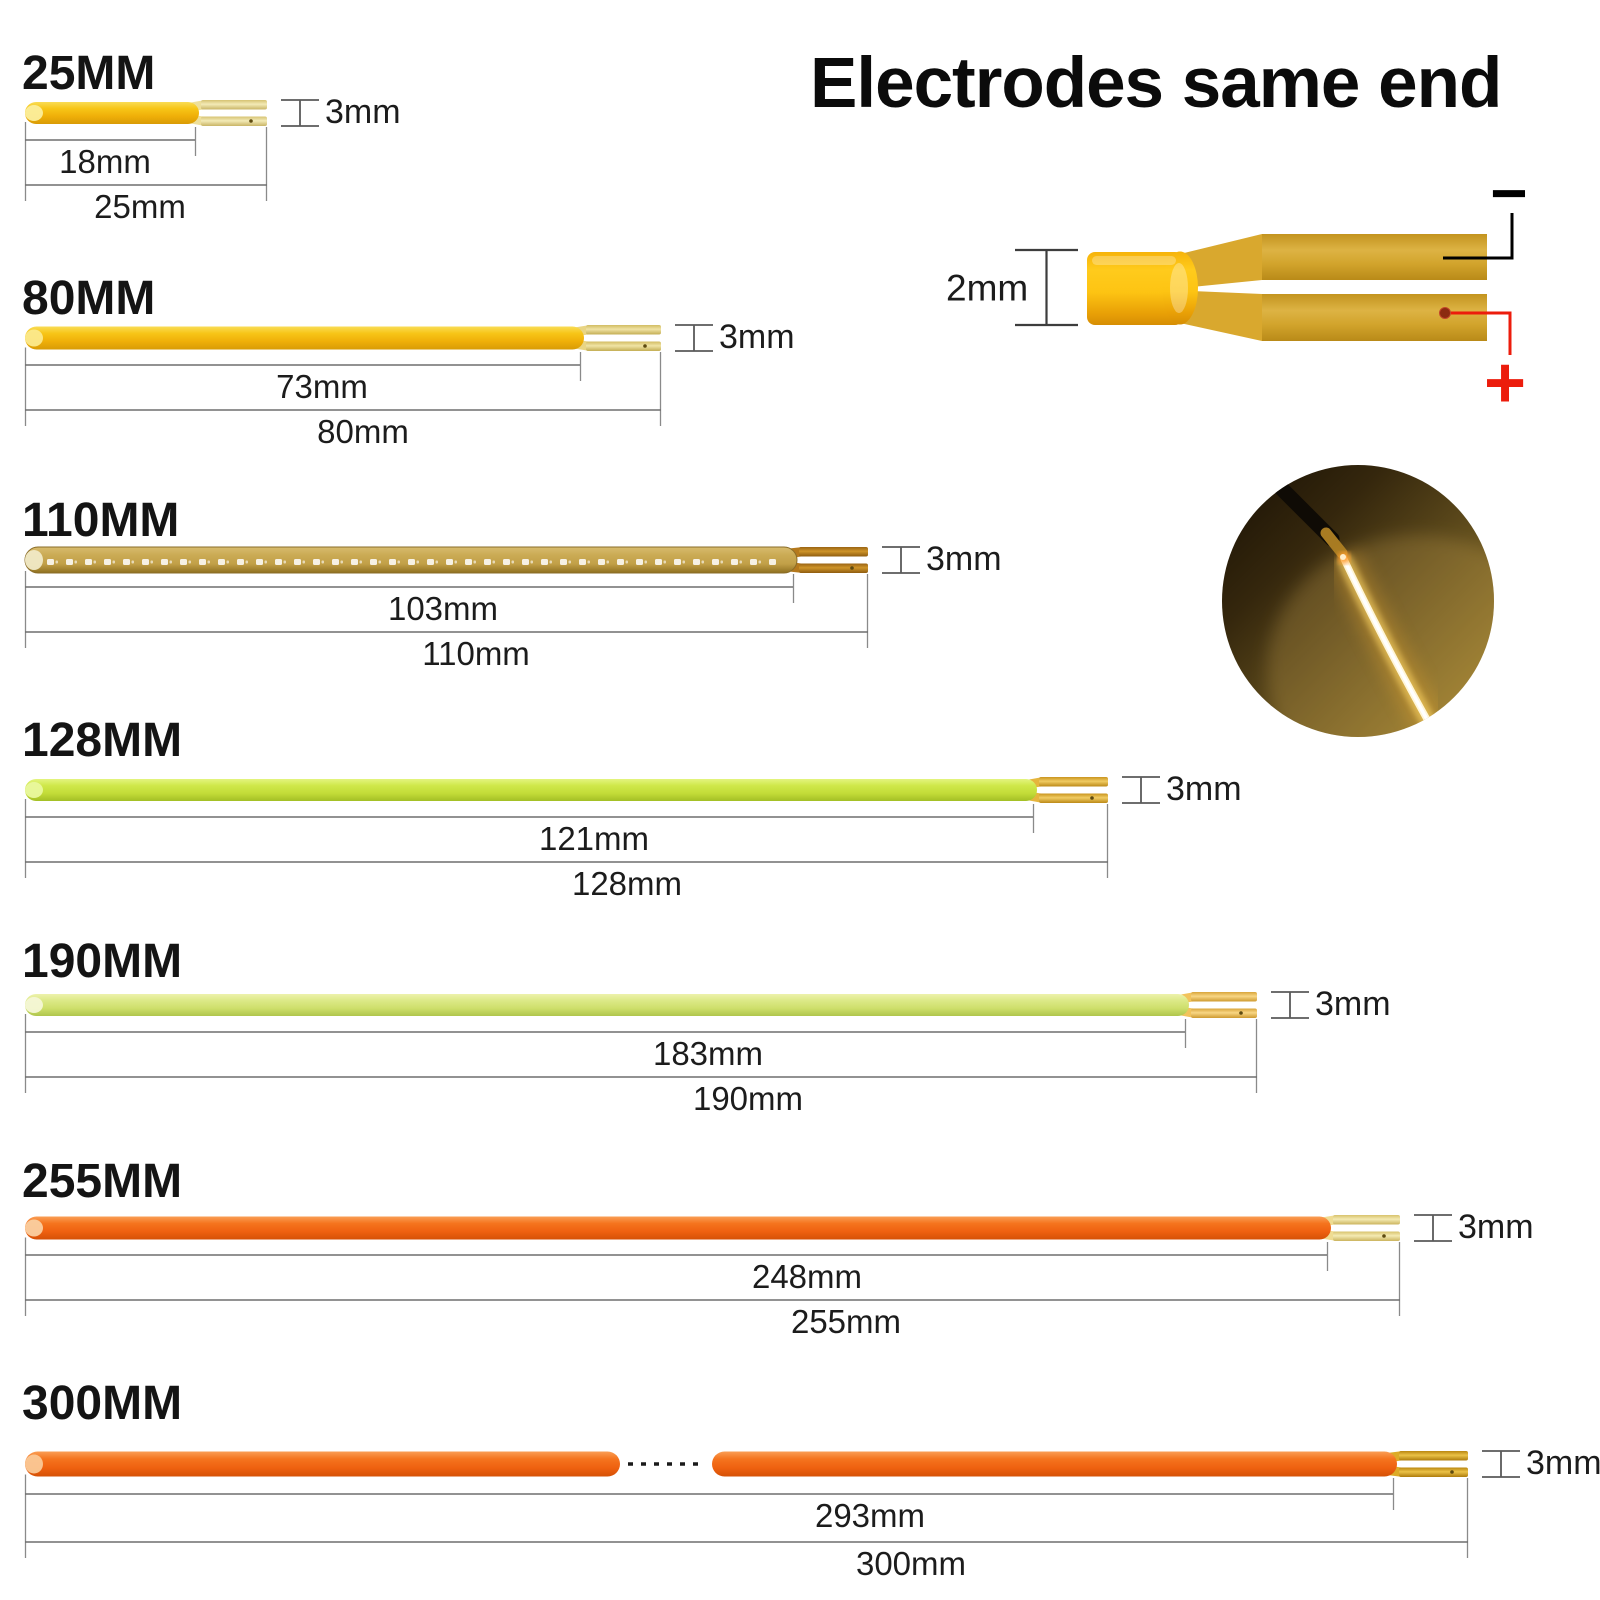 This screenshot has width=1600, height=1600. What do you see at coordinates (102, 740) in the screenshot?
I see `section-title: 128MM` at bounding box center [102, 740].